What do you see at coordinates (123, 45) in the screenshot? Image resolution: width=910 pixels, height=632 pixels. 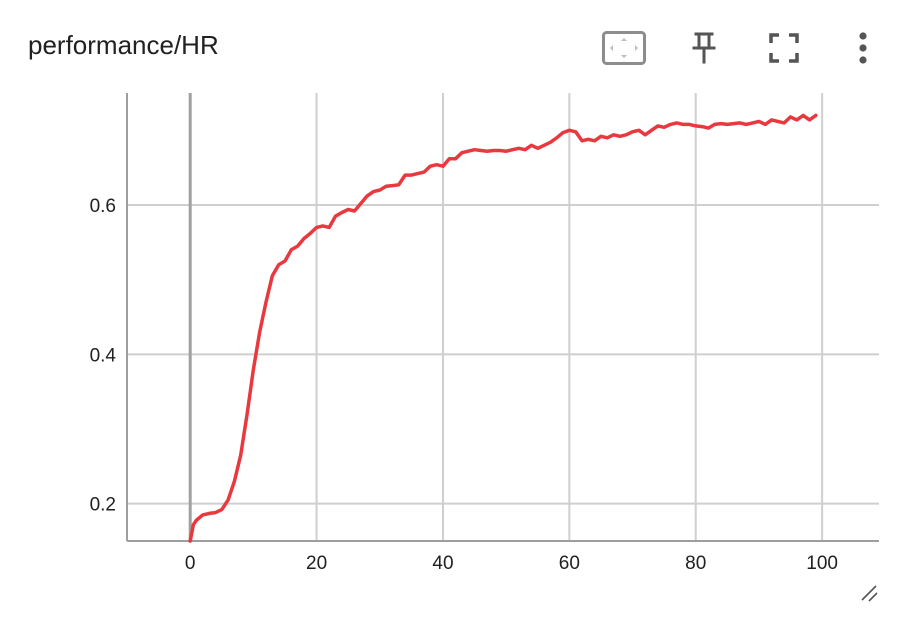 I see `chart-title: performance/HR` at bounding box center [123, 45].